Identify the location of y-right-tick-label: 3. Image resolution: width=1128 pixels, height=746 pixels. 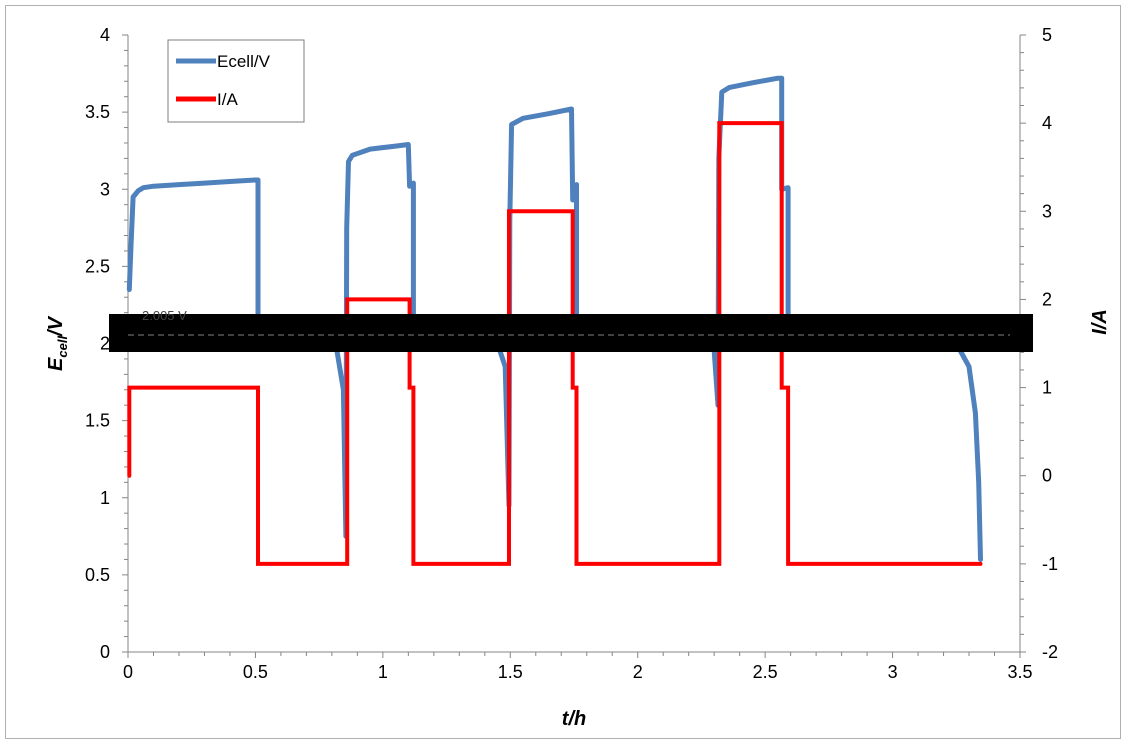
(1047, 211).